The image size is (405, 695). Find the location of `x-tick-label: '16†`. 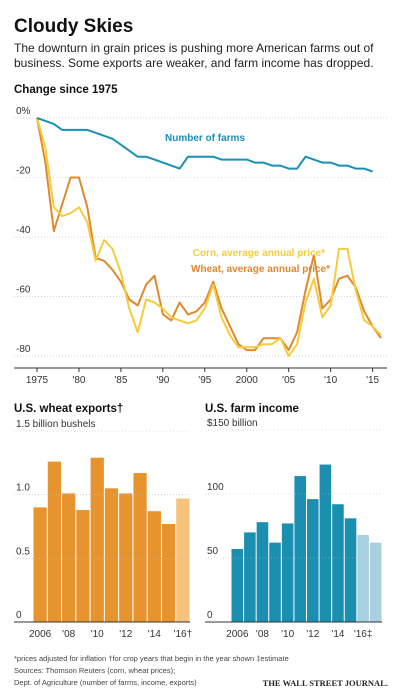

x-tick-label: '16† is located at coordinates (183, 634).